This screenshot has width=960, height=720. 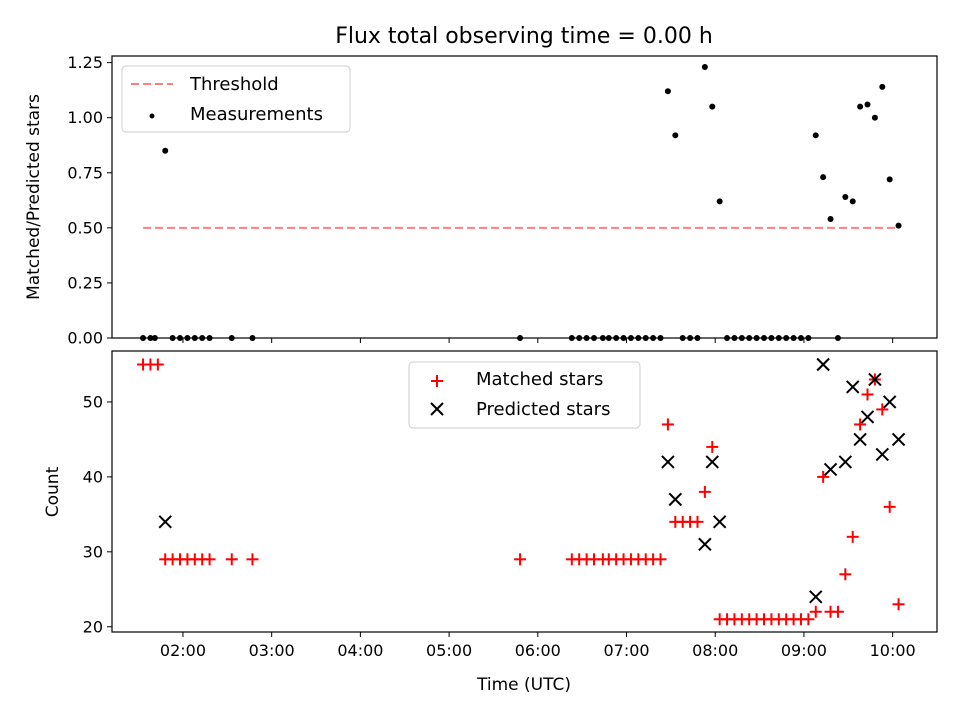 What do you see at coordinates (93, 401) in the screenshot?
I see `count-y-tick-label: 50` at bounding box center [93, 401].